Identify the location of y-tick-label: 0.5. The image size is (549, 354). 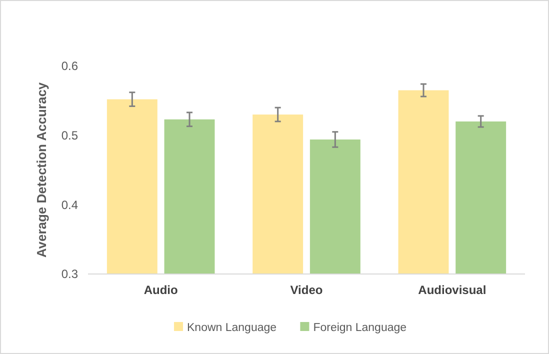
(69, 135).